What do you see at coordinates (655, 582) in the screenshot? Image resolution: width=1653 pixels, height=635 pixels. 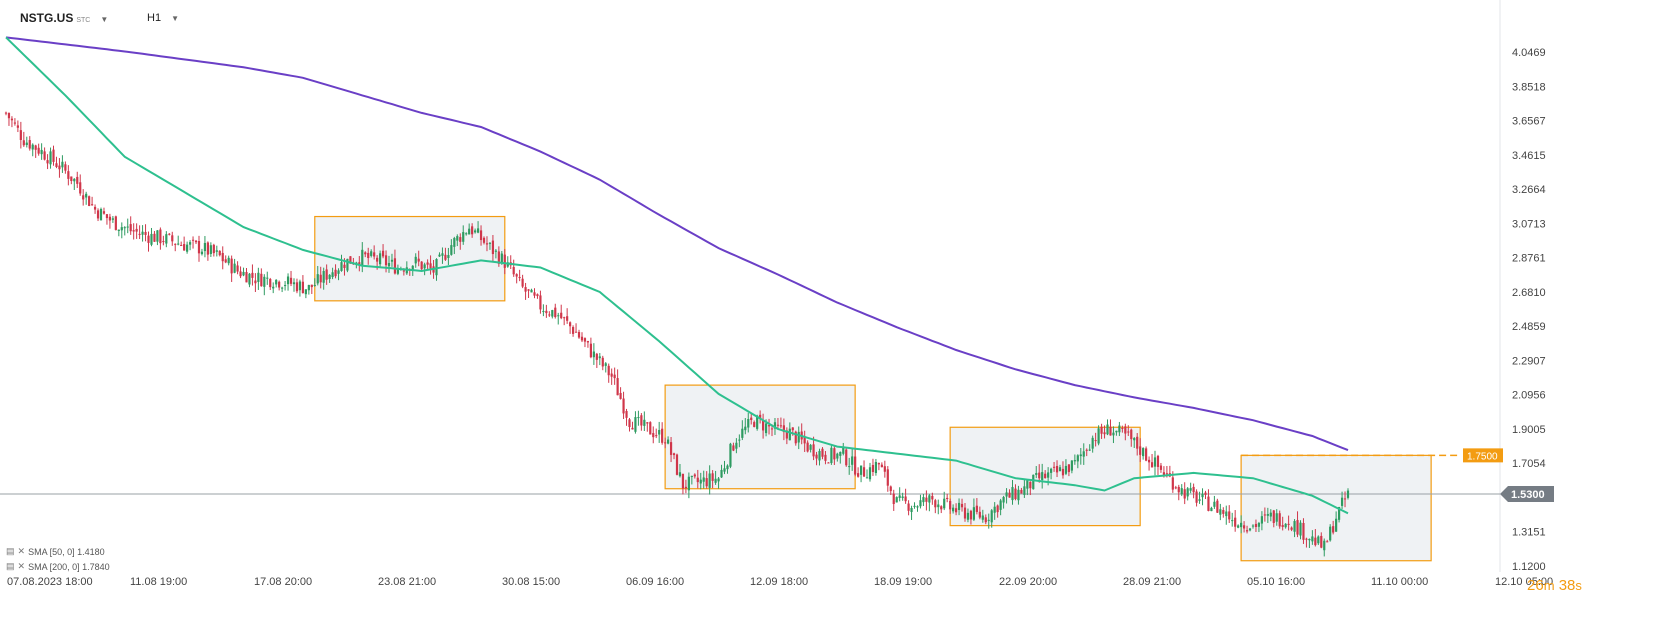 I see `x-tick-label: 06.09 16:00` at bounding box center [655, 582].